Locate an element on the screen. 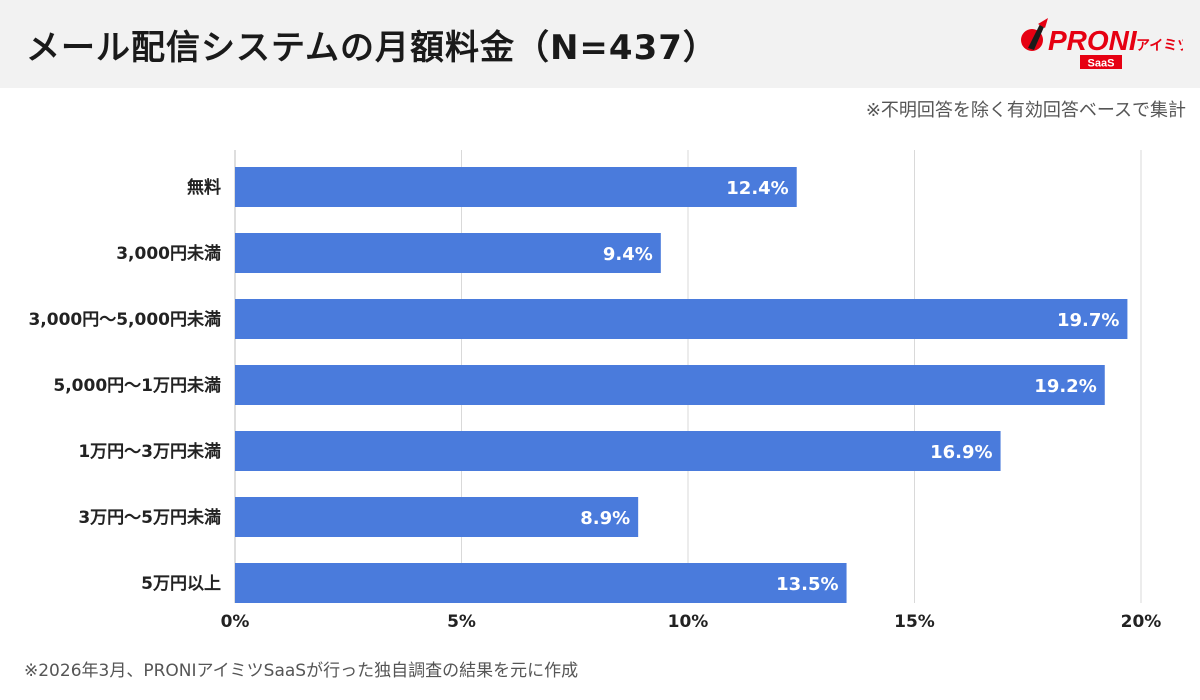 The height and width of the screenshot is (700, 1200). x-tick-label: 20% is located at coordinates (1141, 622).